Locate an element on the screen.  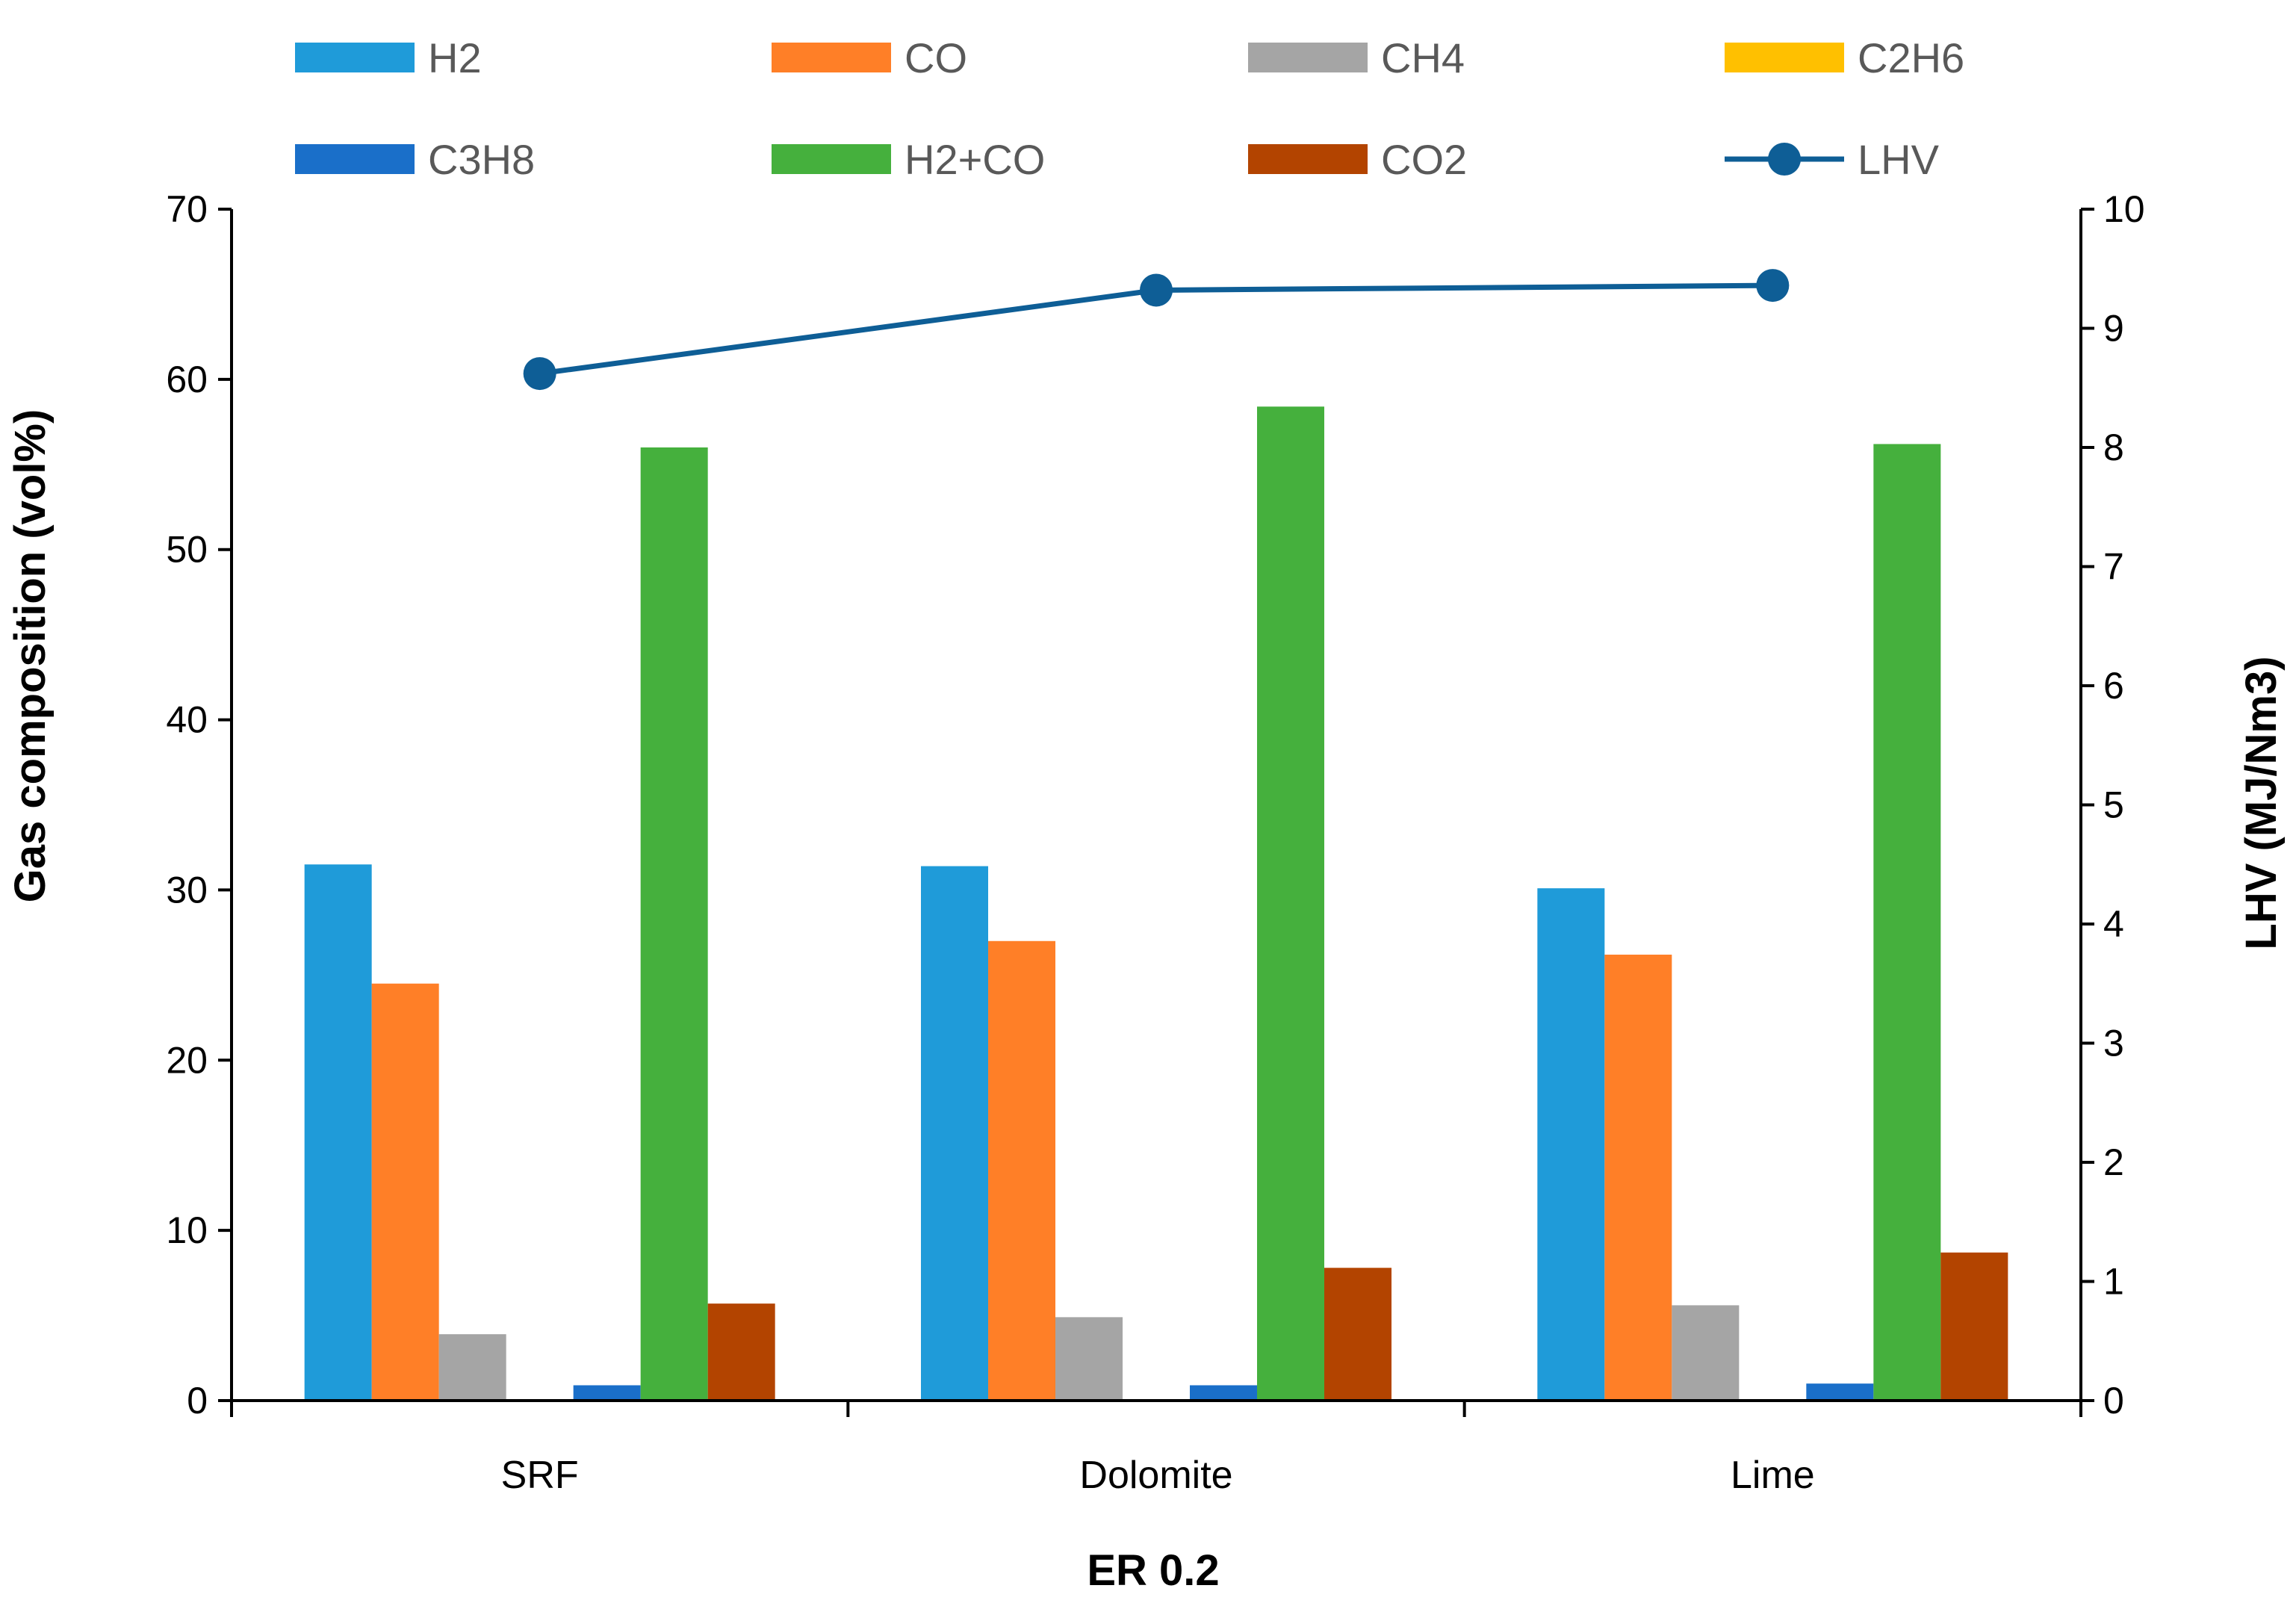
y2-tick-label: 2 is located at coordinates (2113, 1162).